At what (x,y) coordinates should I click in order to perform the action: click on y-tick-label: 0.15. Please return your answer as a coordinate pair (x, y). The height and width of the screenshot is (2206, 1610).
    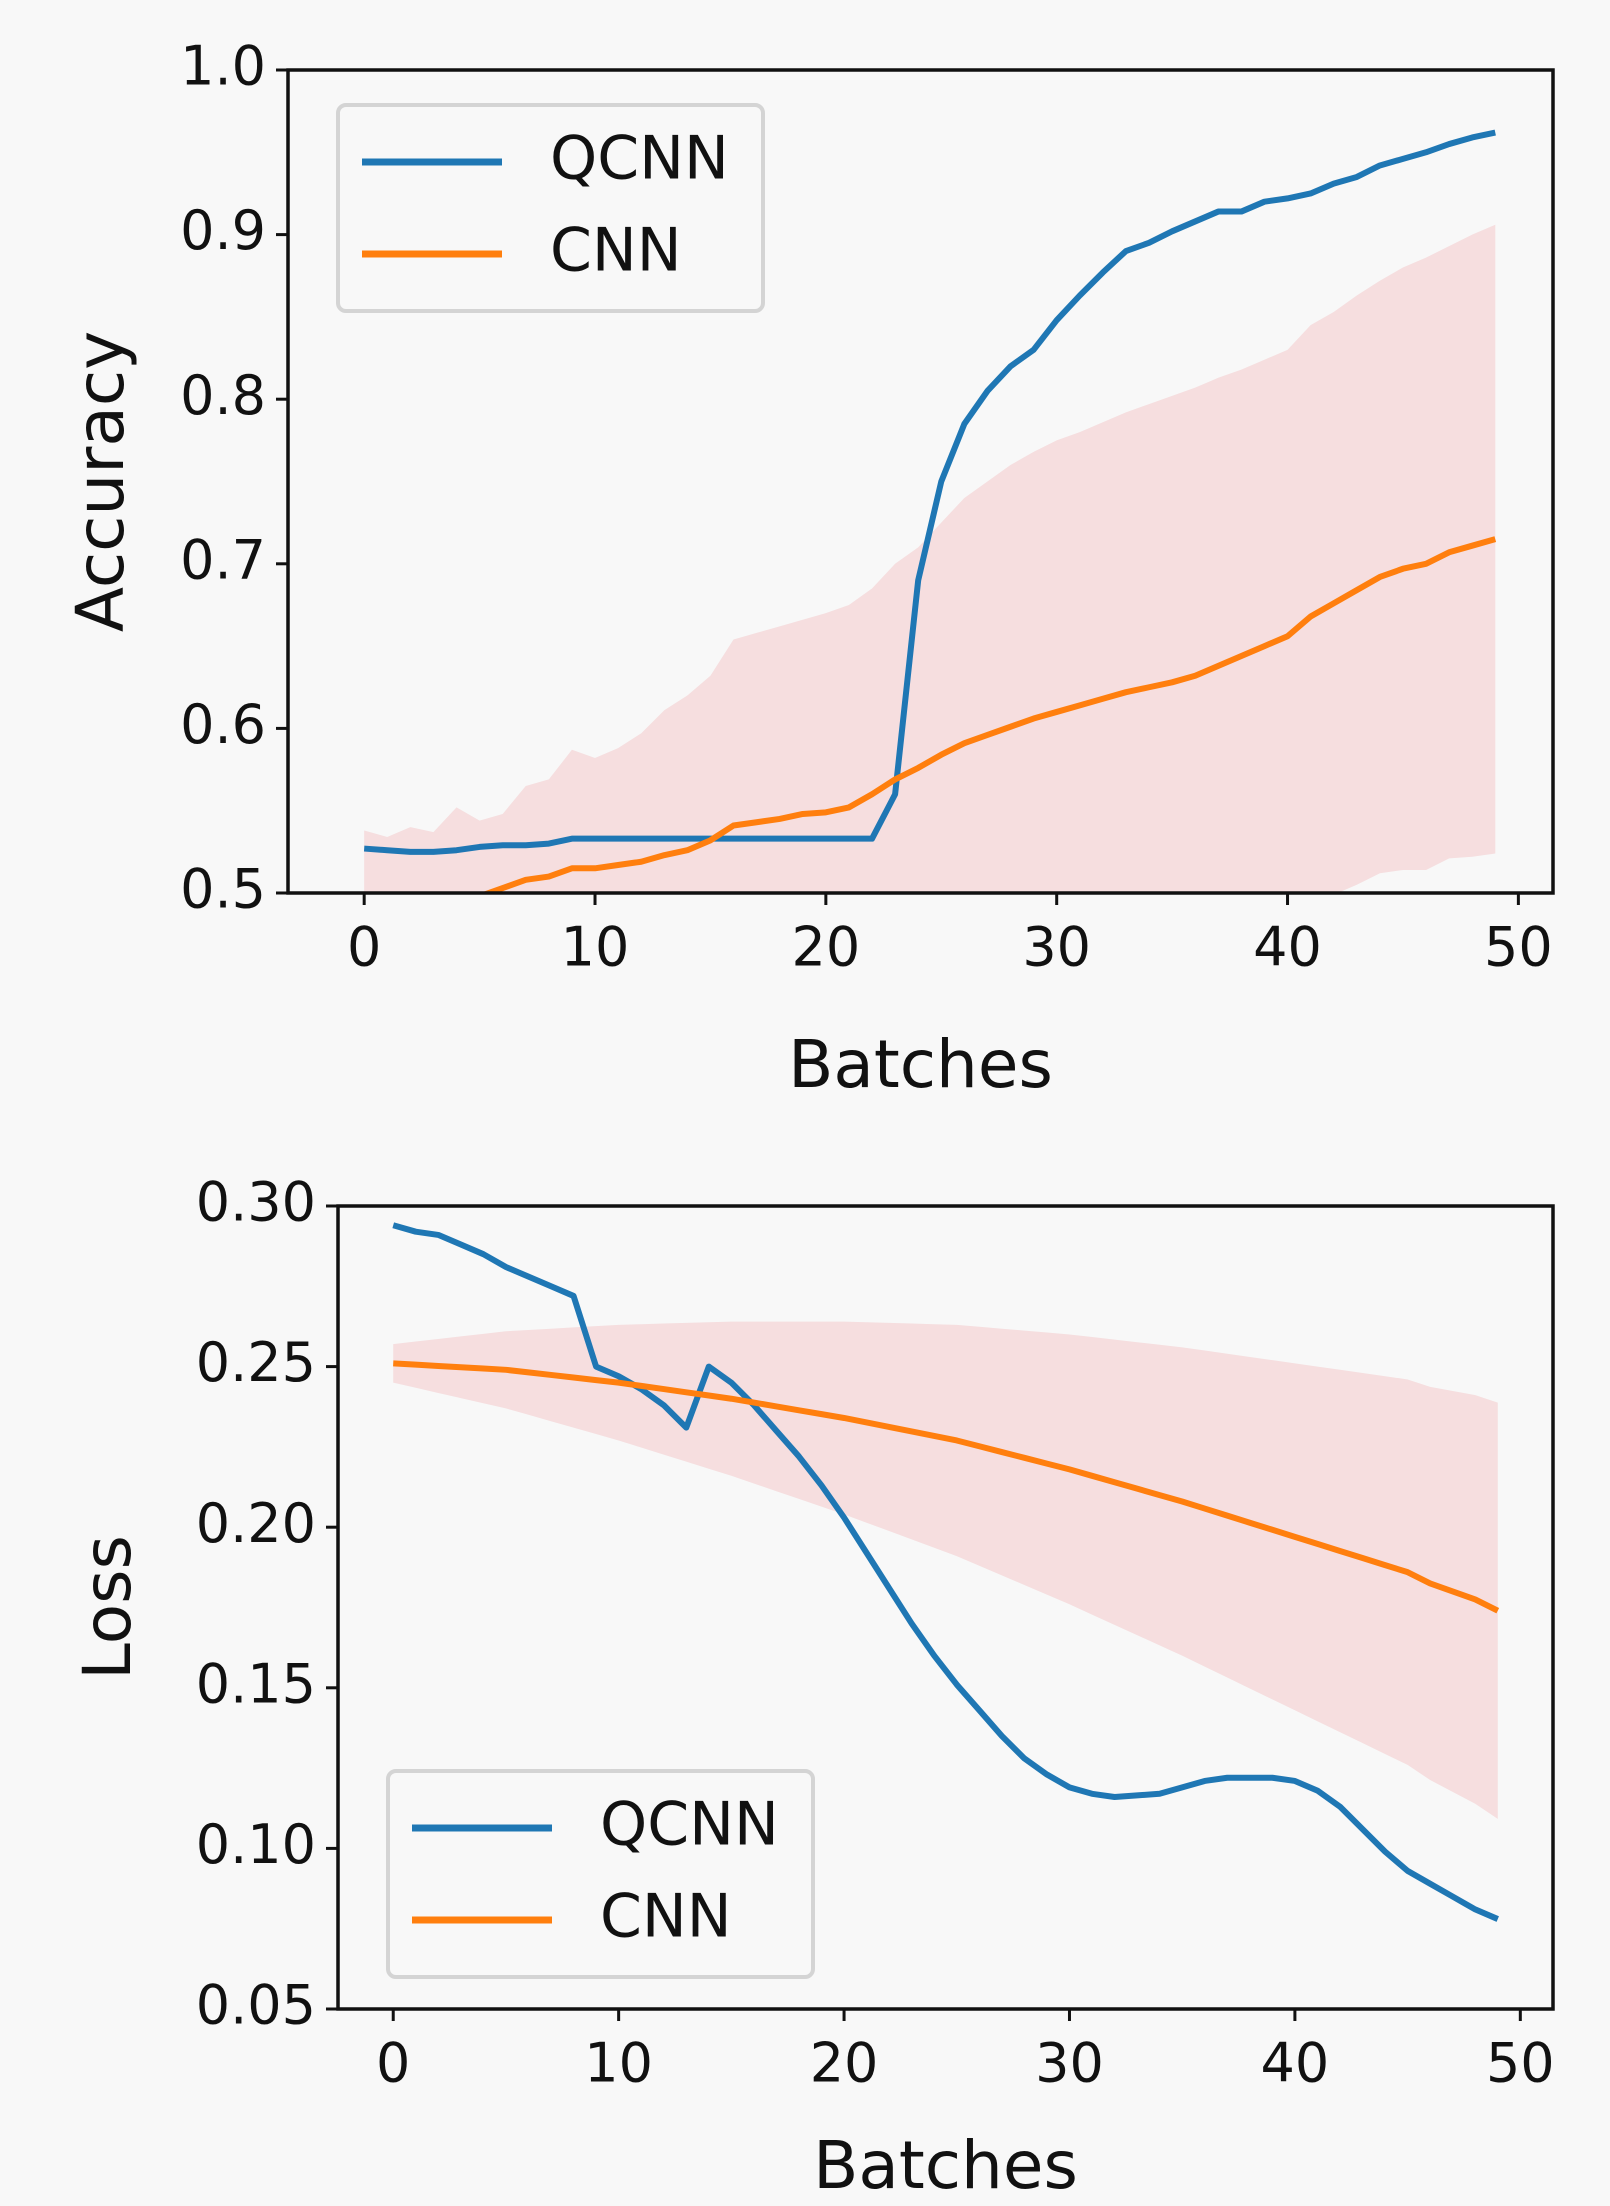
    Looking at the image, I should click on (256, 1683).